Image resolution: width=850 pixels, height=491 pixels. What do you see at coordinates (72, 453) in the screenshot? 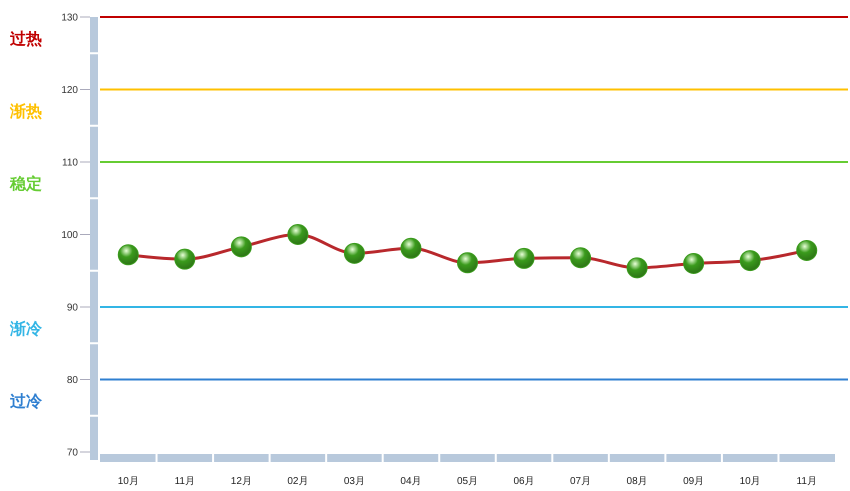
I see `y-tick-label: 70` at bounding box center [72, 453].